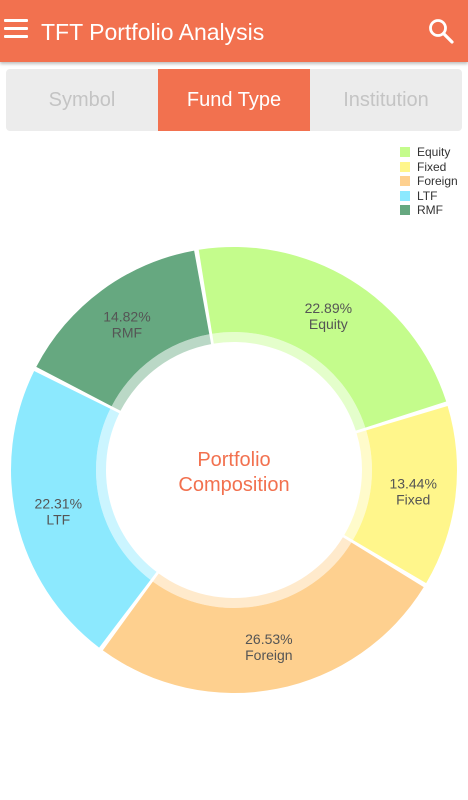  I want to click on legend-label: RMF, so click(430, 210).